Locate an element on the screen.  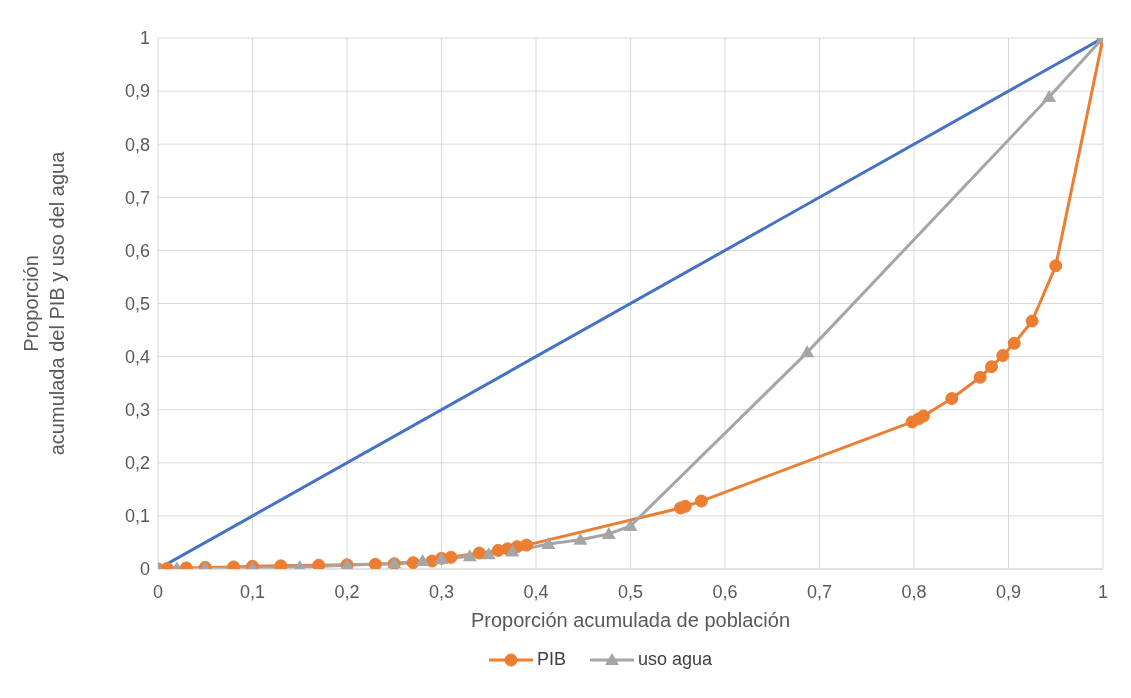
legend-label: uso agua is located at coordinates (675, 659).